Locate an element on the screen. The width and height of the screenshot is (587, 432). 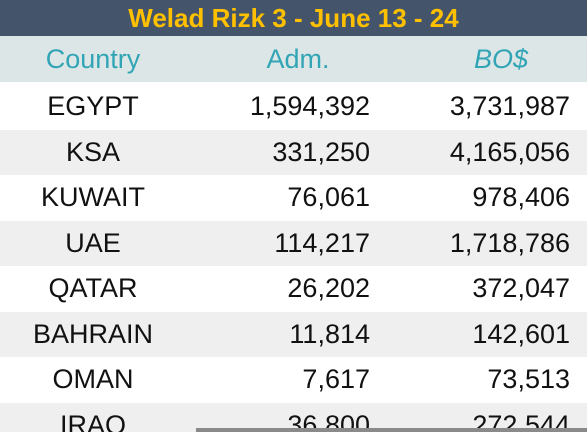
admissions-cell: 11,814 is located at coordinates (329, 333).